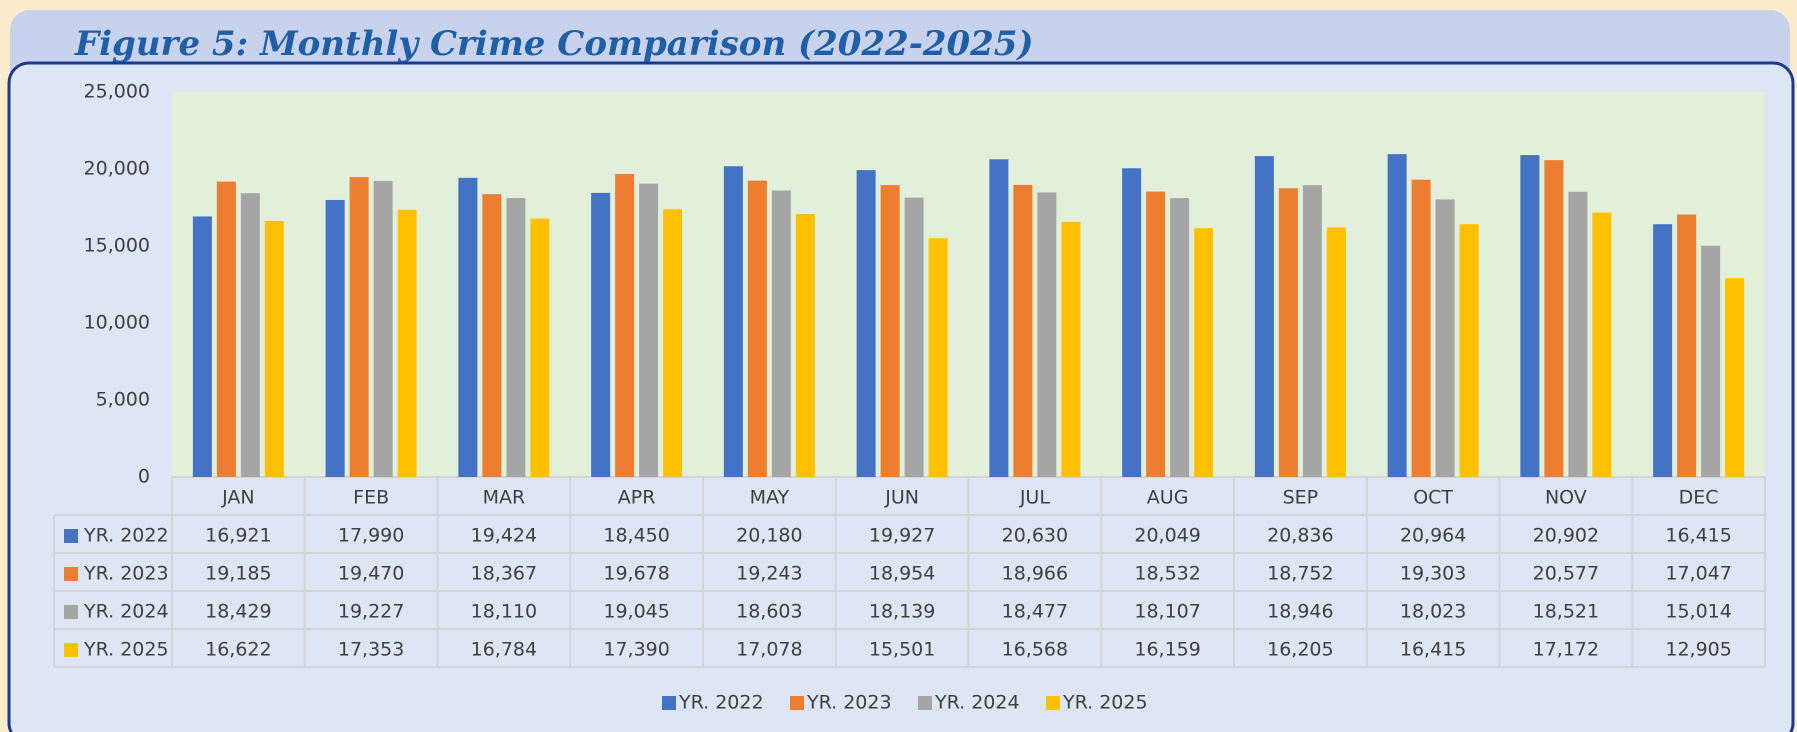  I want to click on data-label: 18,966, so click(1035, 574).